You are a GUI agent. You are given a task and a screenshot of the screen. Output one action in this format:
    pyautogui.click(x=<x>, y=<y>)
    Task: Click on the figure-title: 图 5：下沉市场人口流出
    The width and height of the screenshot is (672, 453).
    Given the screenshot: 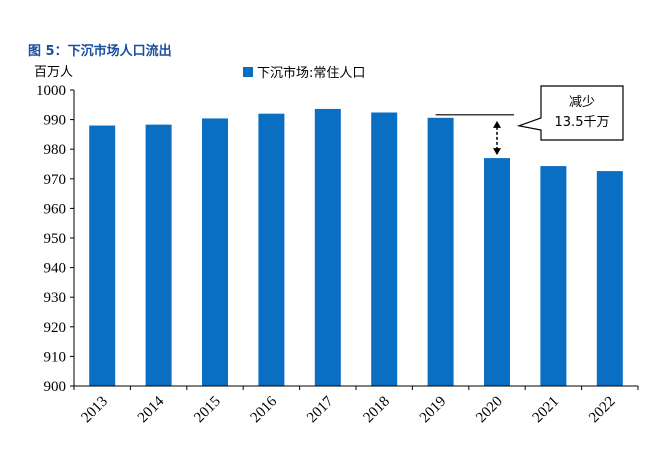 What is the action you would take?
    pyautogui.click(x=100, y=51)
    